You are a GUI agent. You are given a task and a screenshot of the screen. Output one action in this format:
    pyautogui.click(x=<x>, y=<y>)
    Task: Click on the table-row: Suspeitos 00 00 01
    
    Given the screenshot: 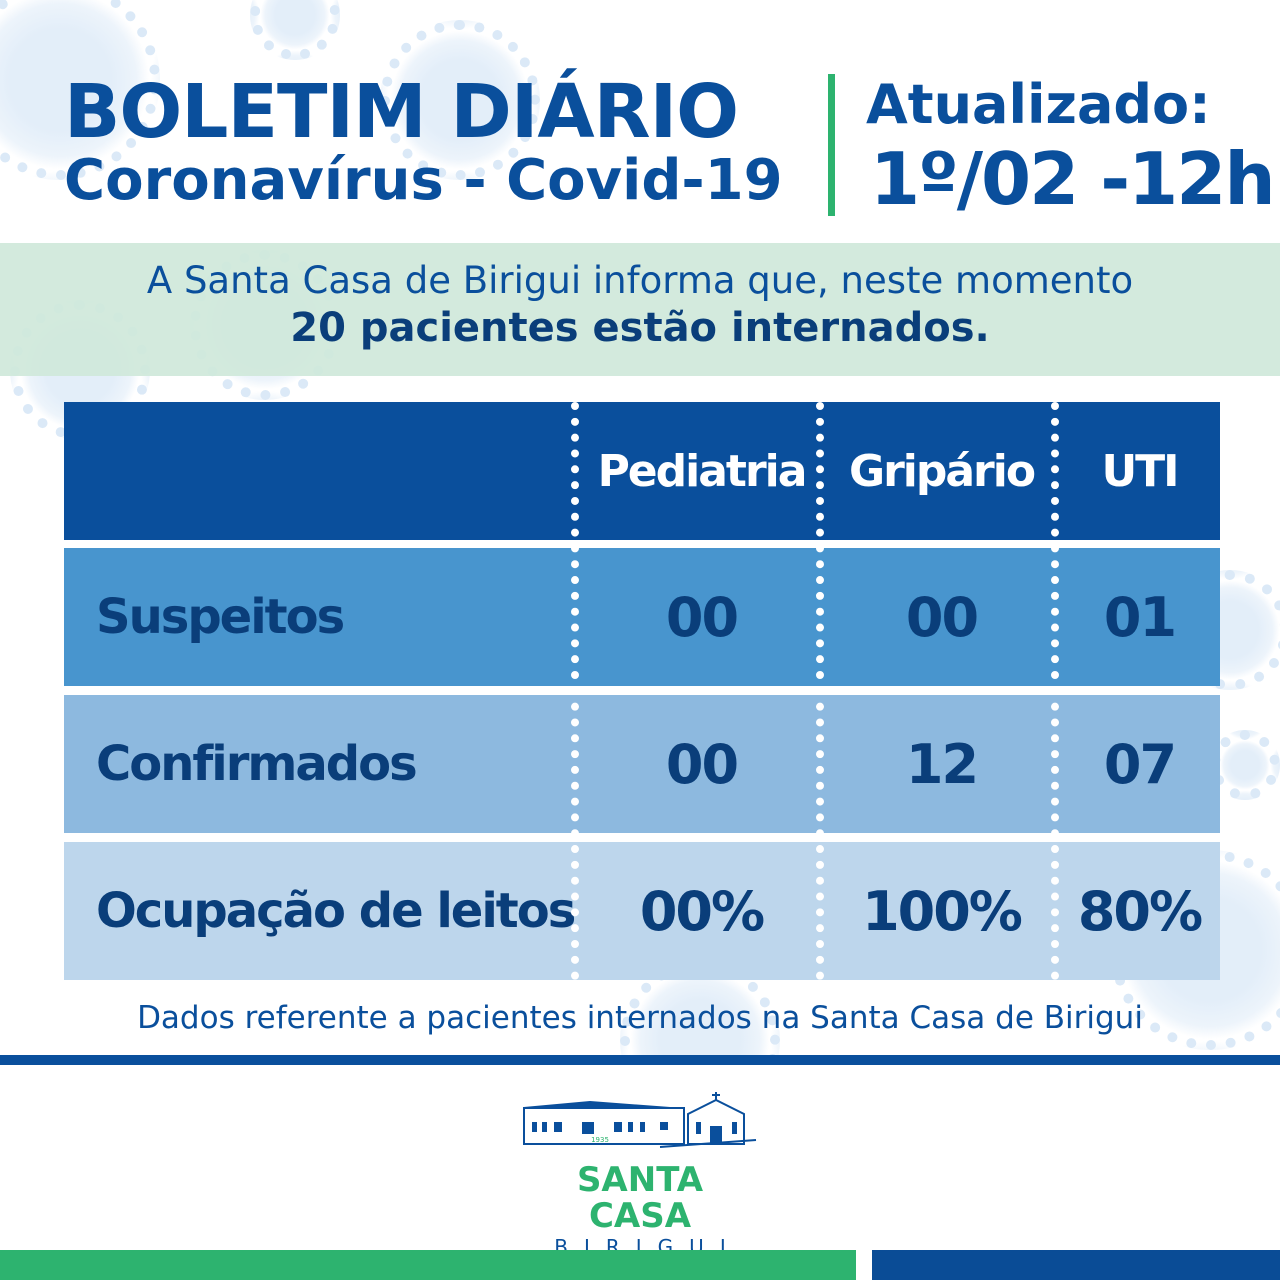 What is the action you would take?
    pyautogui.click(x=642, y=617)
    